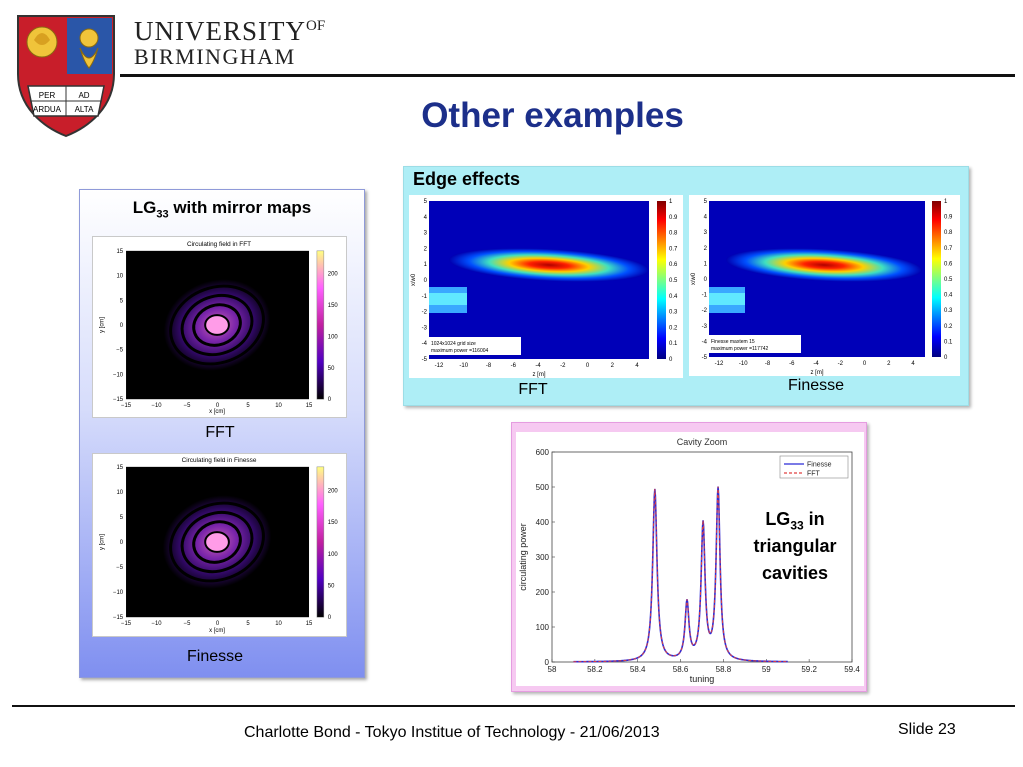 This screenshot has width=1023, height=767. Describe the element at coordinates (706, 233) in the screenshot. I see `edge-finesse-y-tick-2: 3` at that location.